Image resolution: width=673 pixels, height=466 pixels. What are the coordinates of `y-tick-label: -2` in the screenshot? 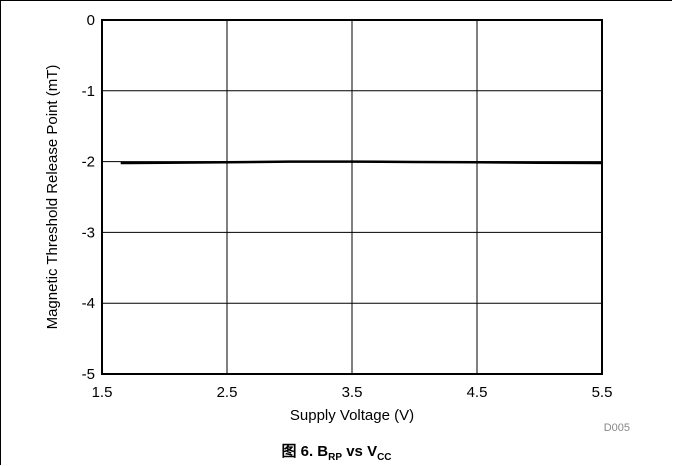 It's located at (88, 162).